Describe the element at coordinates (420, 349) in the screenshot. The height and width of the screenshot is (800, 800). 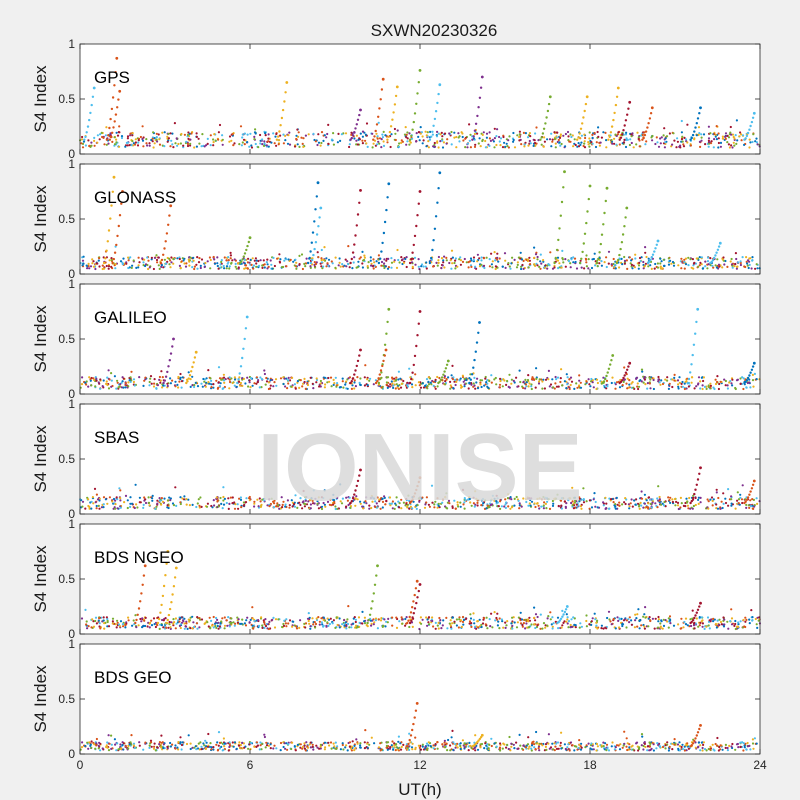
I see `data-points` at that location.